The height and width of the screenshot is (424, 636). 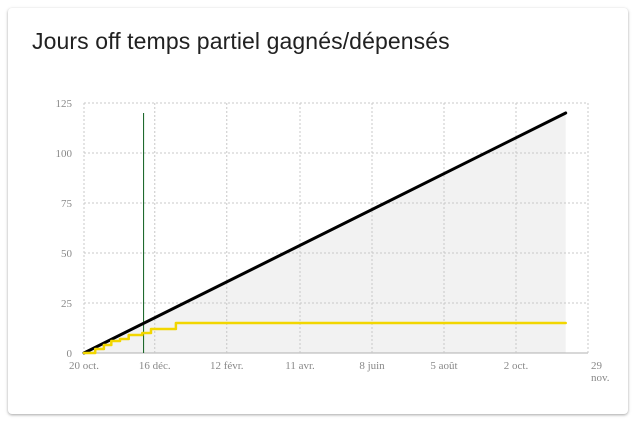 What do you see at coordinates (84, 366) in the screenshot?
I see `x-tick-label: 20 oct.` at bounding box center [84, 366].